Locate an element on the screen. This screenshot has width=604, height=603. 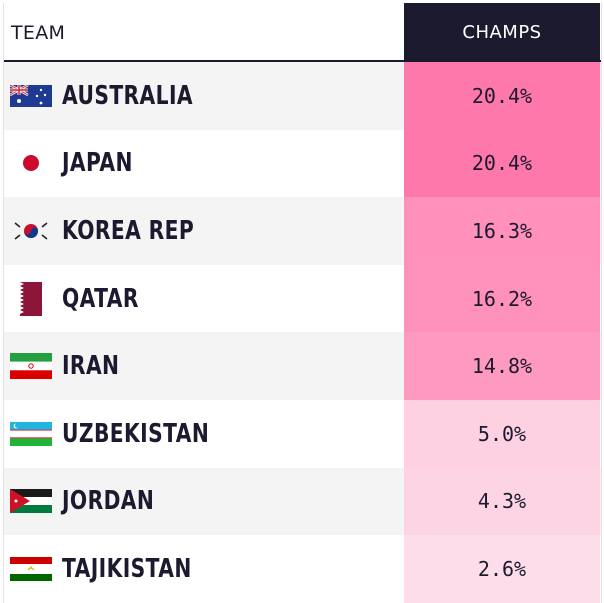
table-row: TAJIKISTAN 2.6% is located at coordinates (302, 569).